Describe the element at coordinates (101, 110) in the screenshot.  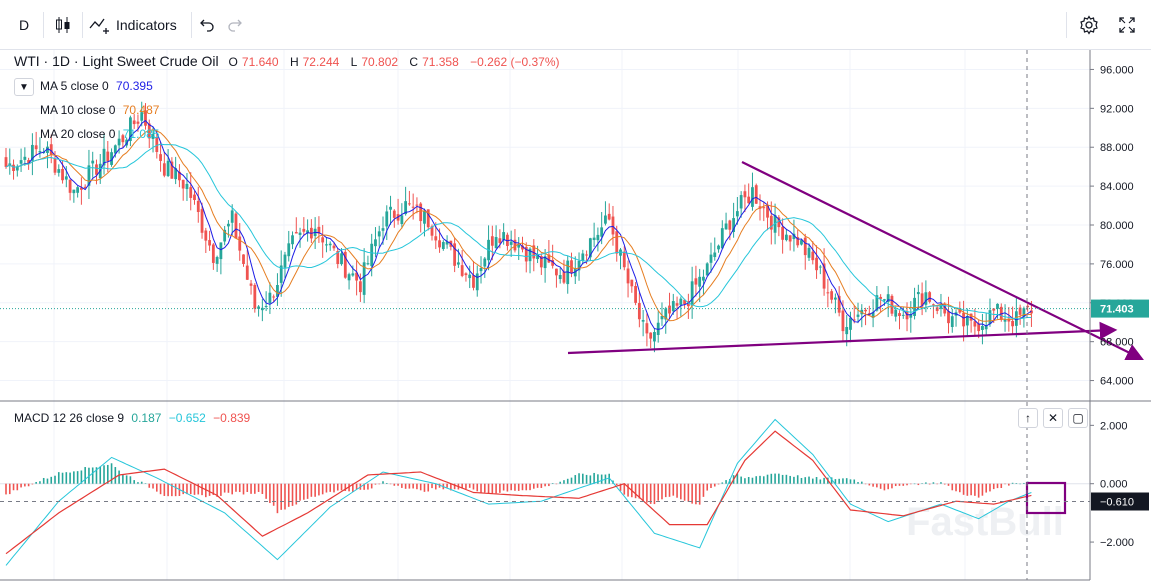
I see `ma10-legend: MA 10 close 0 70.487` at that location.